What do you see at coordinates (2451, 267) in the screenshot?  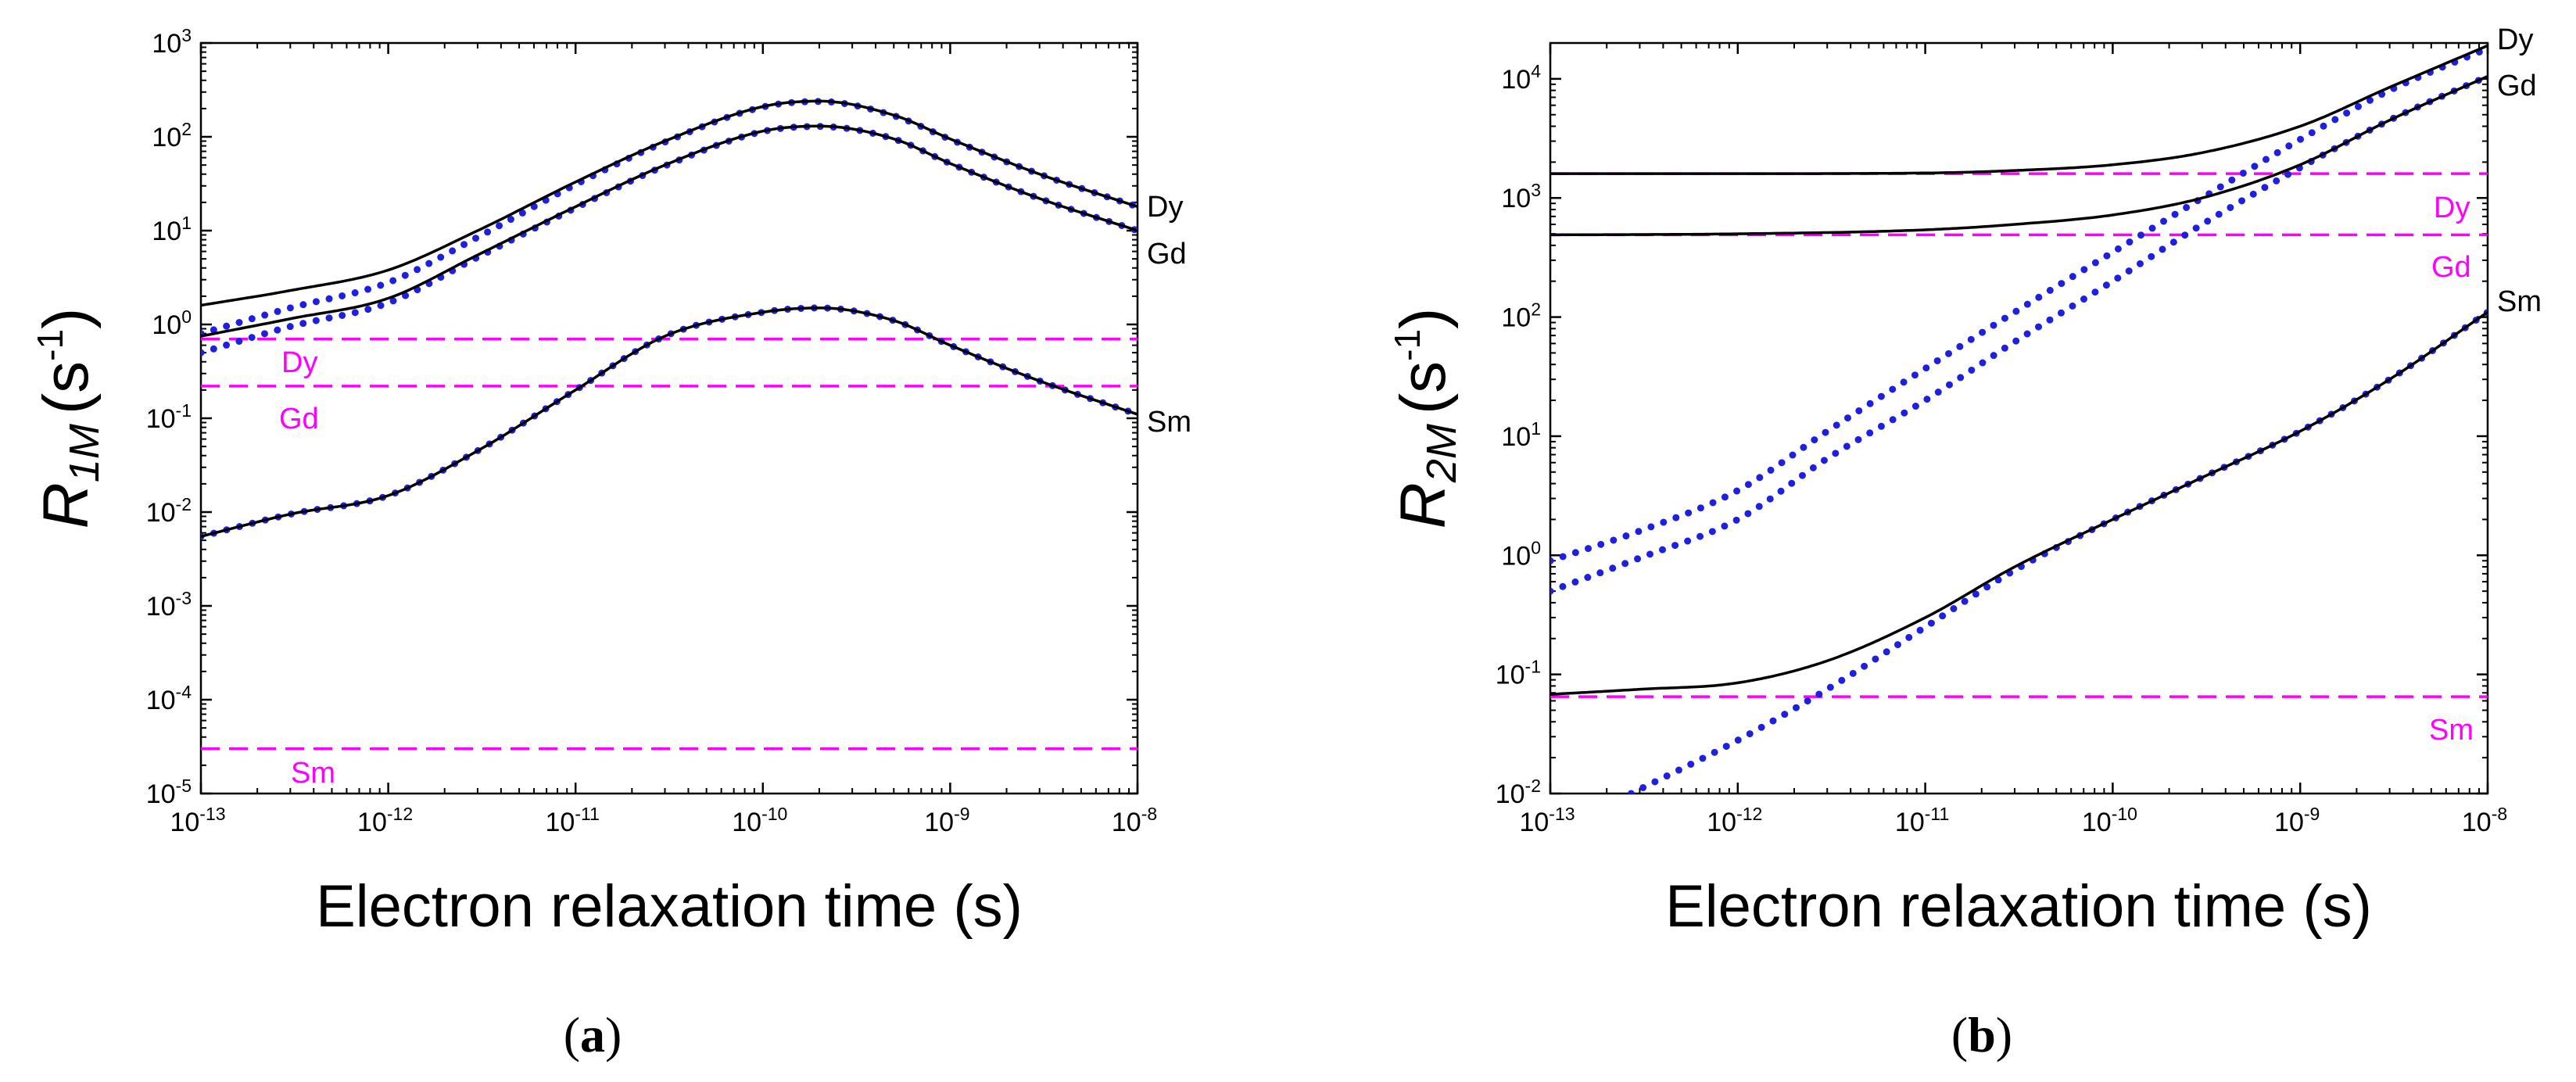 I see `ref-label-gd-b: Gd` at bounding box center [2451, 267].